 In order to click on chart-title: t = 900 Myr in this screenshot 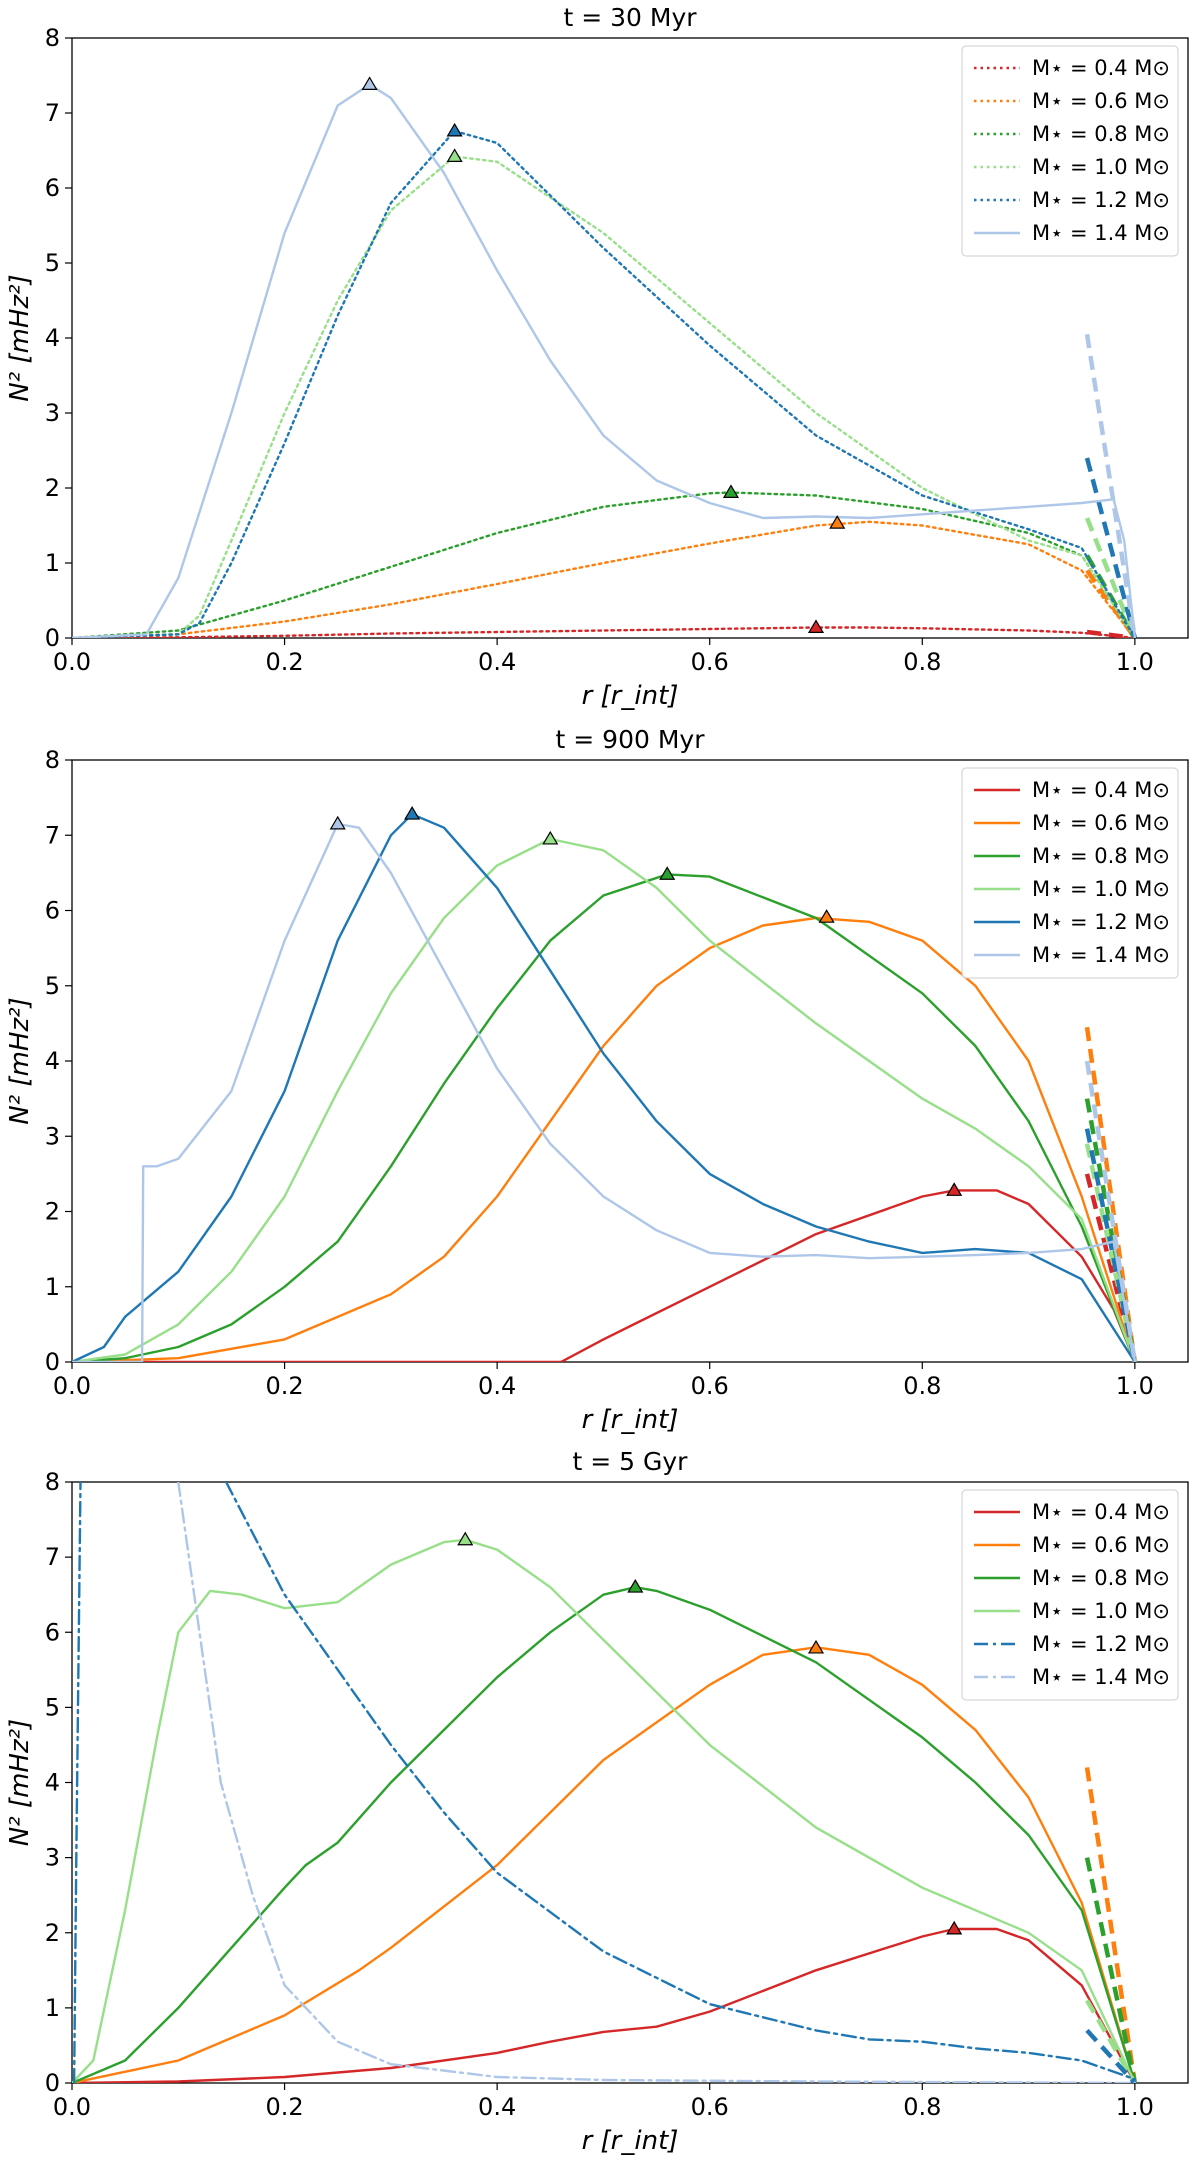, I will do `click(631, 739)`.